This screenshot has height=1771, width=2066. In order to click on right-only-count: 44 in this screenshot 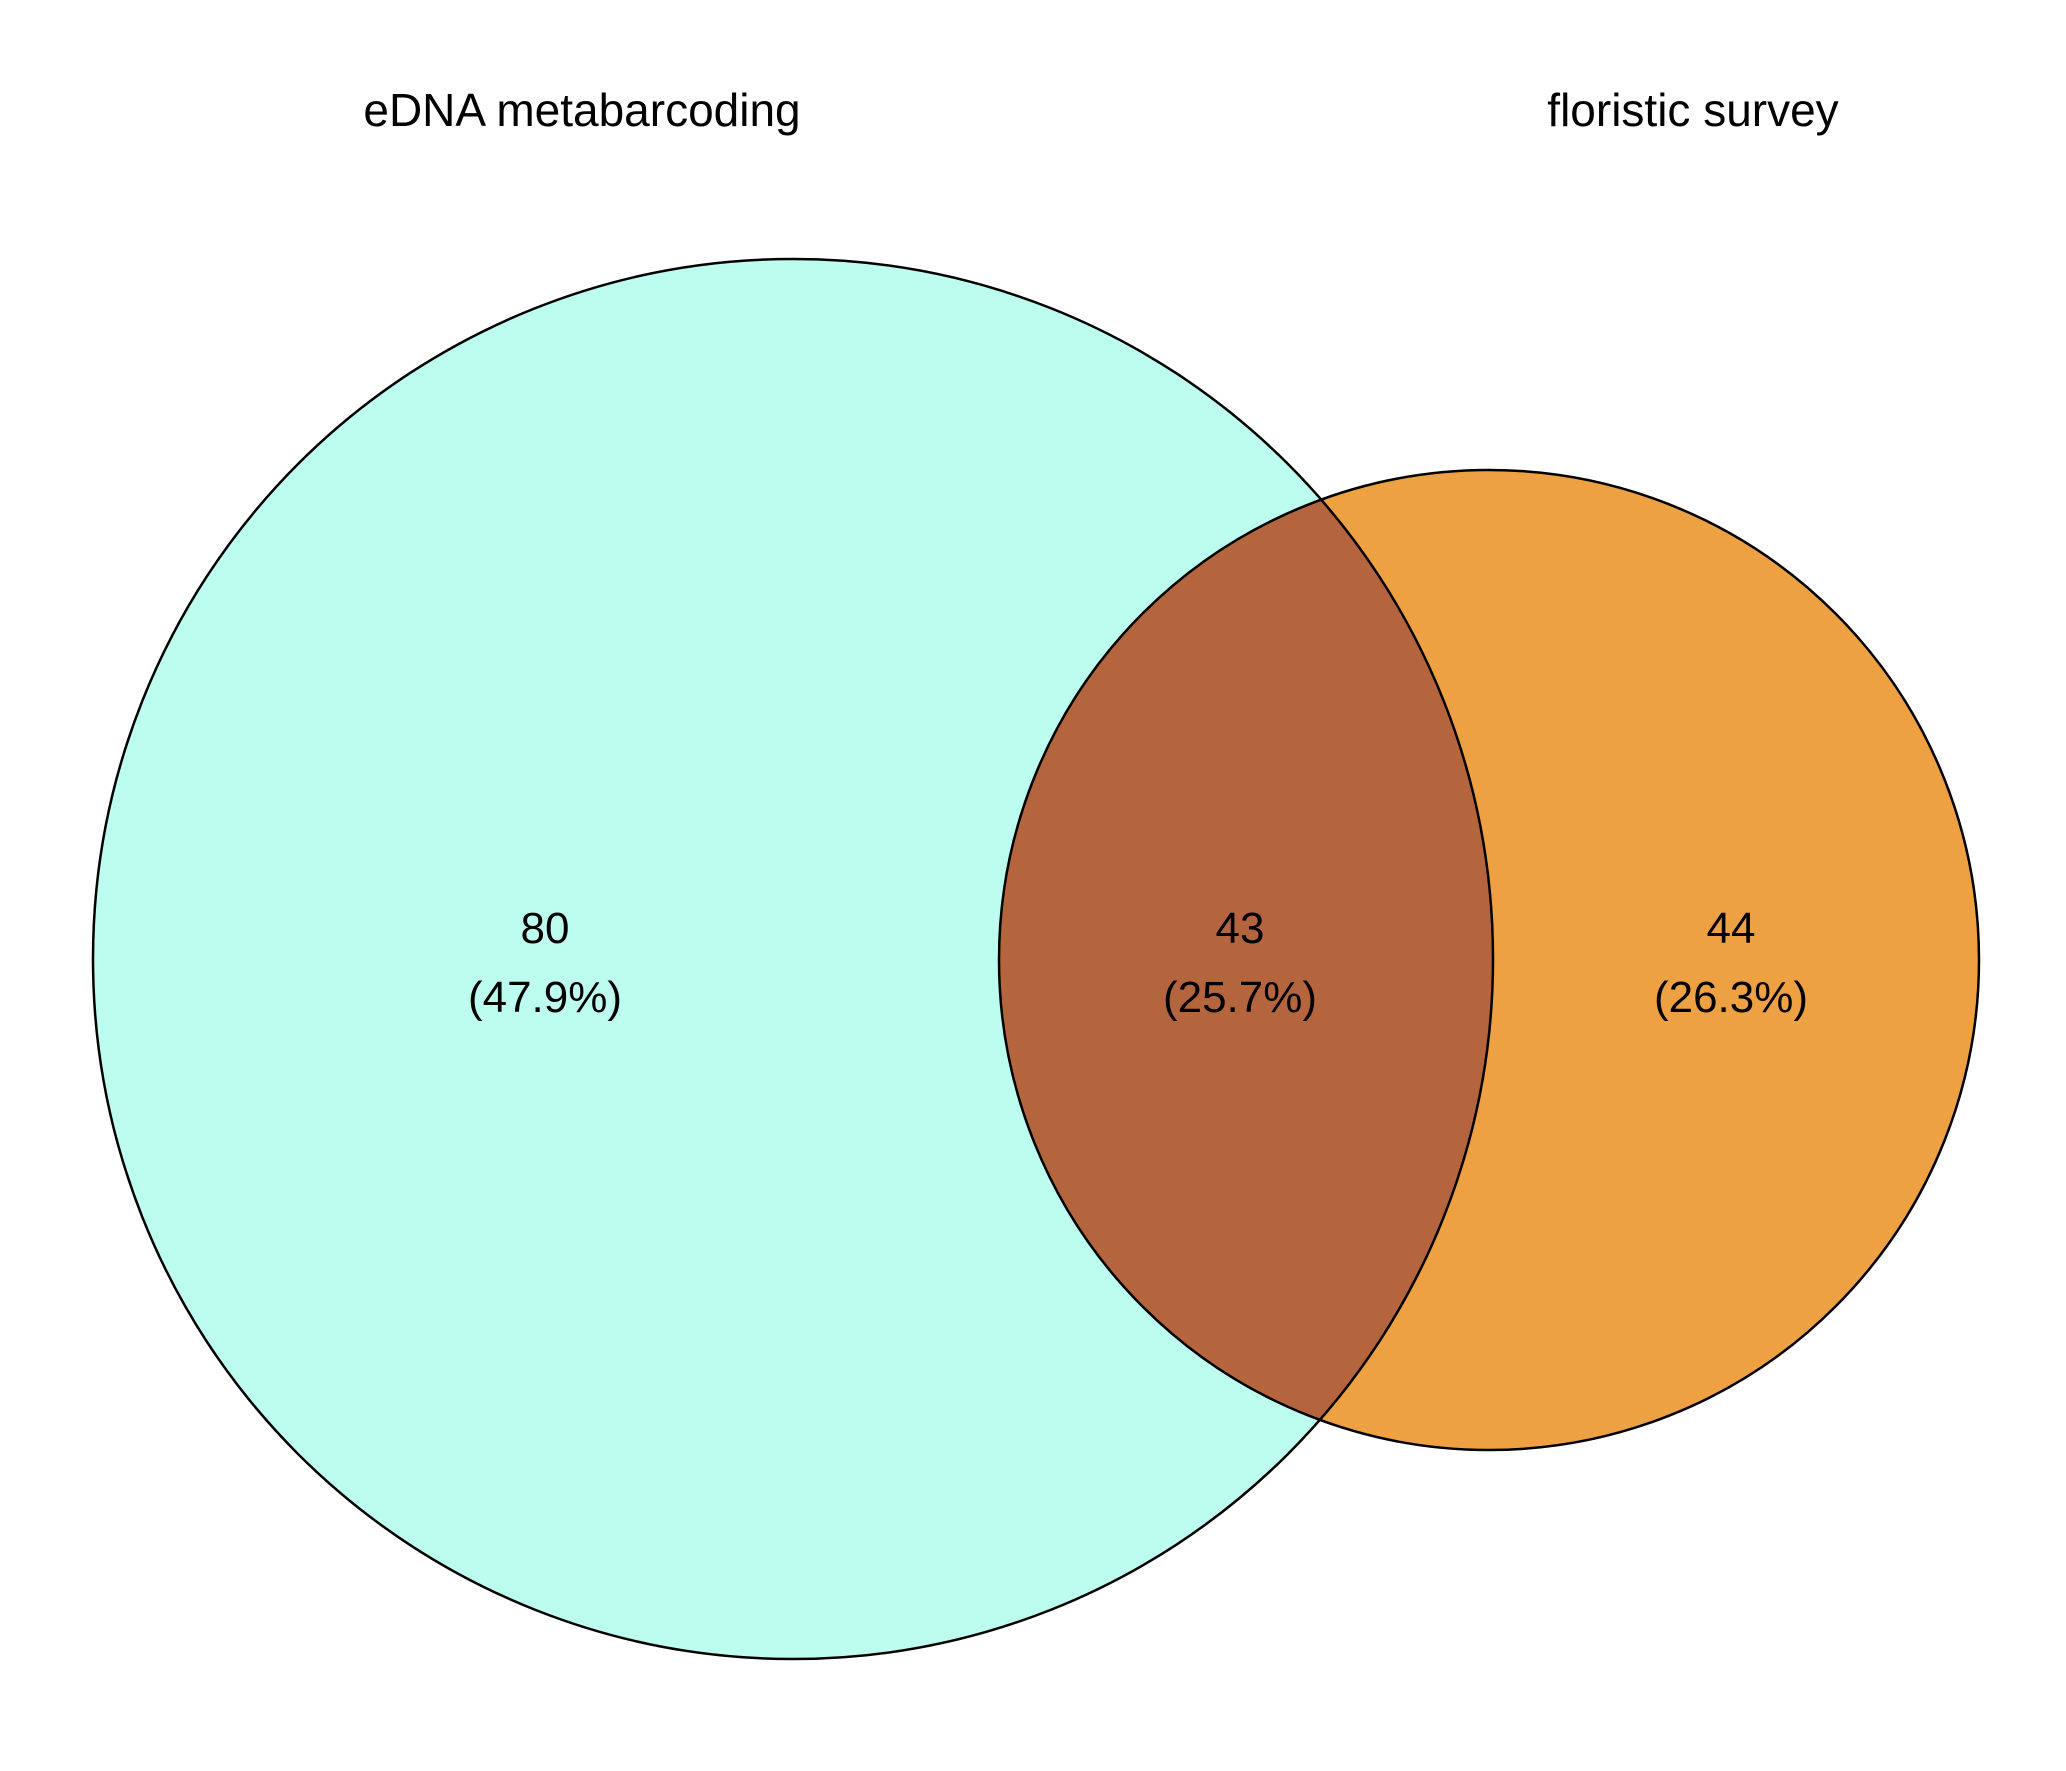, I will do `click(1731, 928)`.